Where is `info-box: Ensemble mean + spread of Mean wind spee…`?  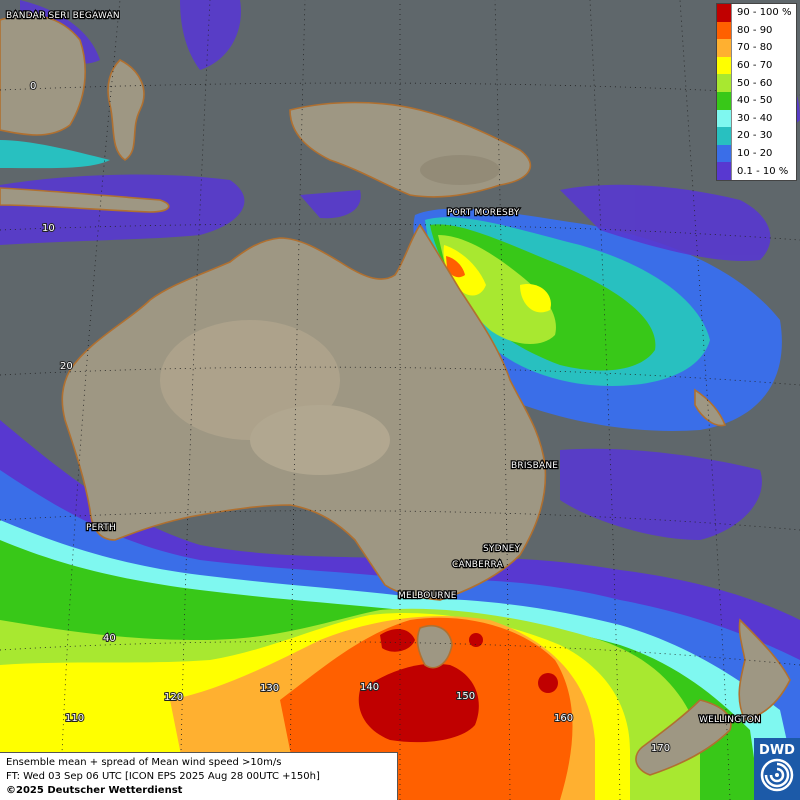 info-box: Ensemble mean + spread of Mean wind spee… is located at coordinates (199, 776).